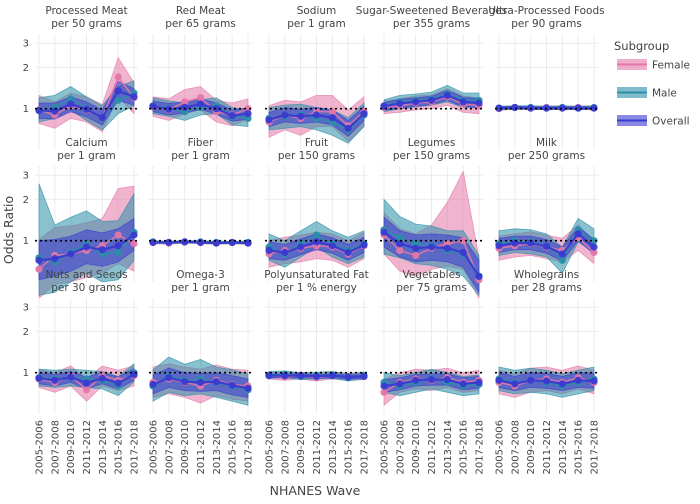  What do you see at coordinates (249, 447) in the screenshot?
I see `x-tick-label: 2017-2018` at bounding box center [249, 447].